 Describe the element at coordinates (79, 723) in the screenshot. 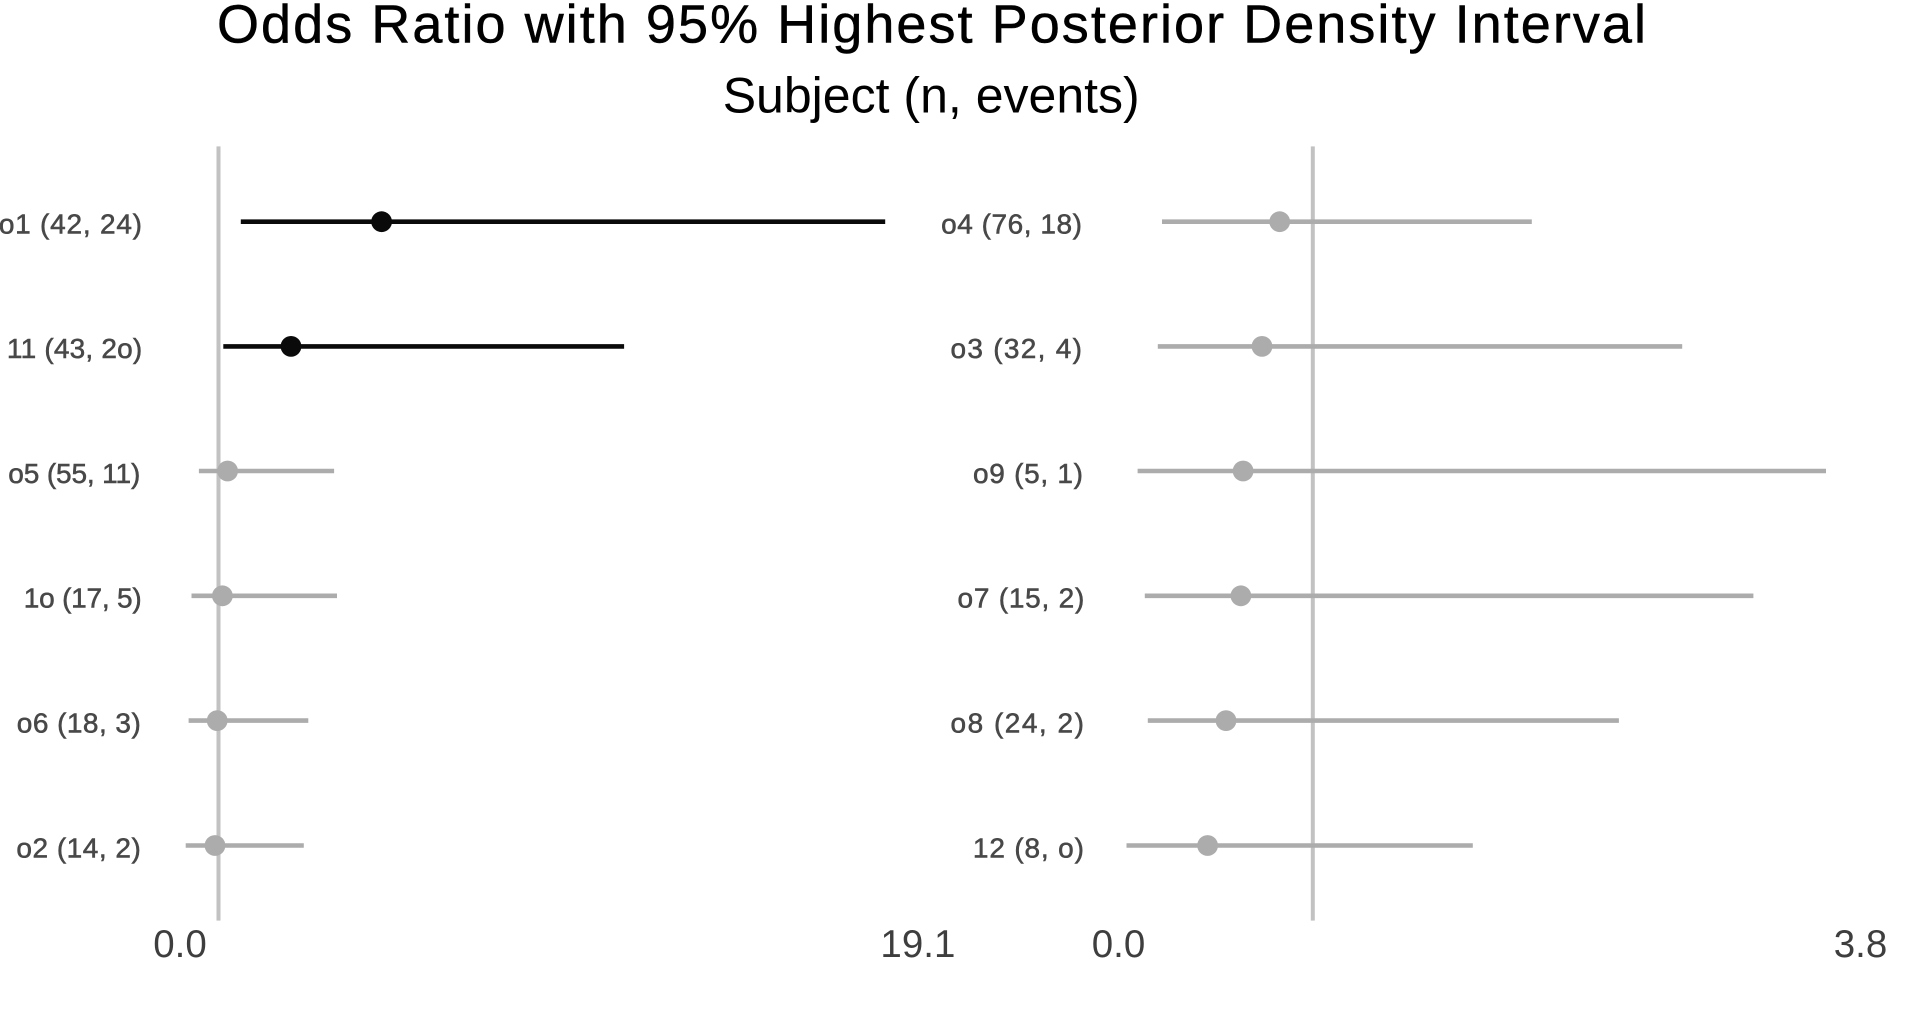

I see `svg-text: o6 (18, 3)` at that location.